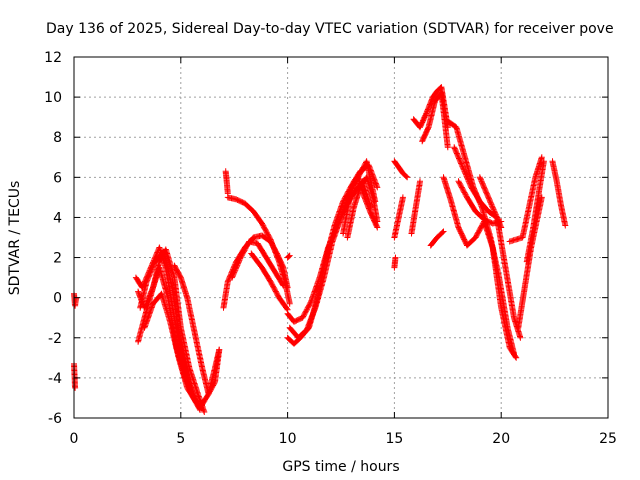 Image resolution: width=640 pixels, height=480 pixels. I want to click on x-tick-label: 0, so click(74, 439).